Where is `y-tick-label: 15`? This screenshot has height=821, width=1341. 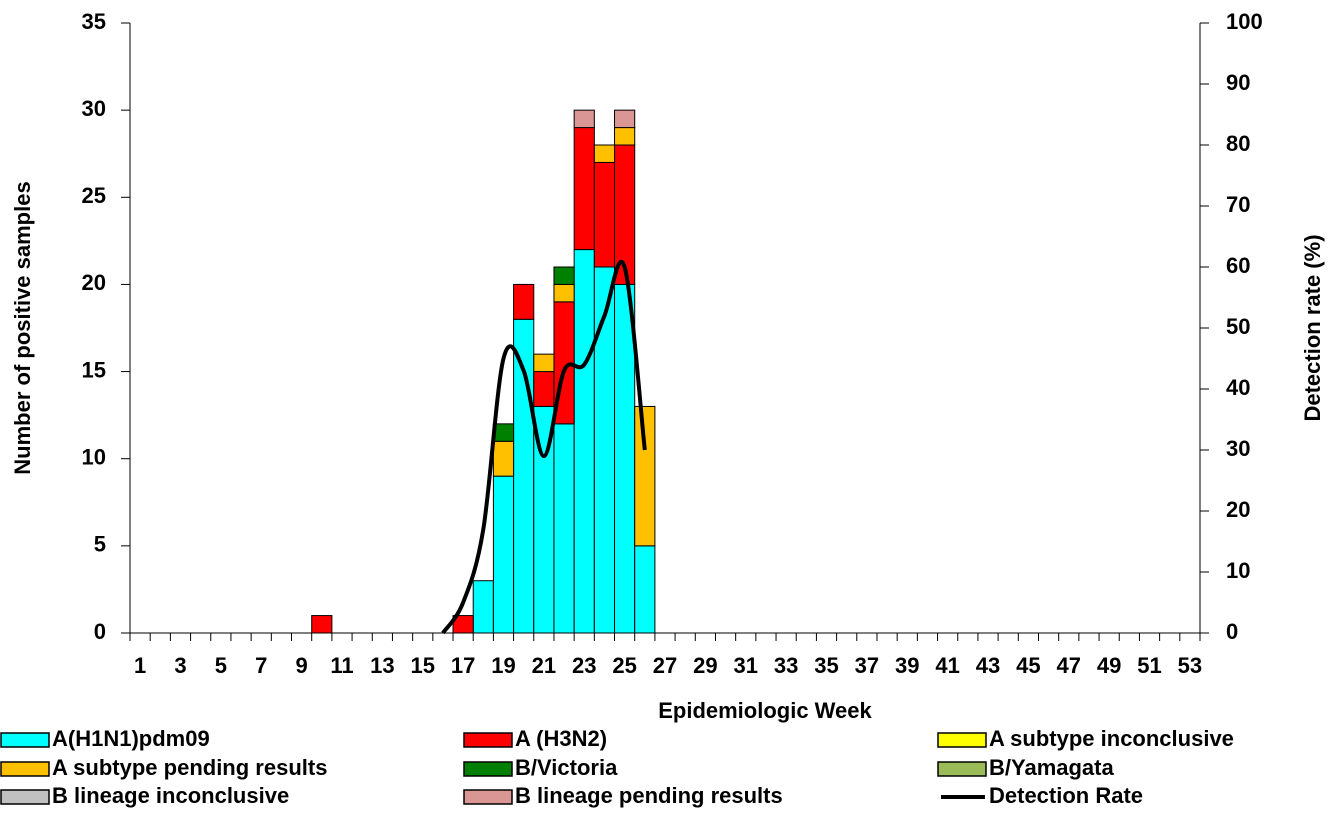 y-tick-label: 15 is located at coordinates (94, 369).